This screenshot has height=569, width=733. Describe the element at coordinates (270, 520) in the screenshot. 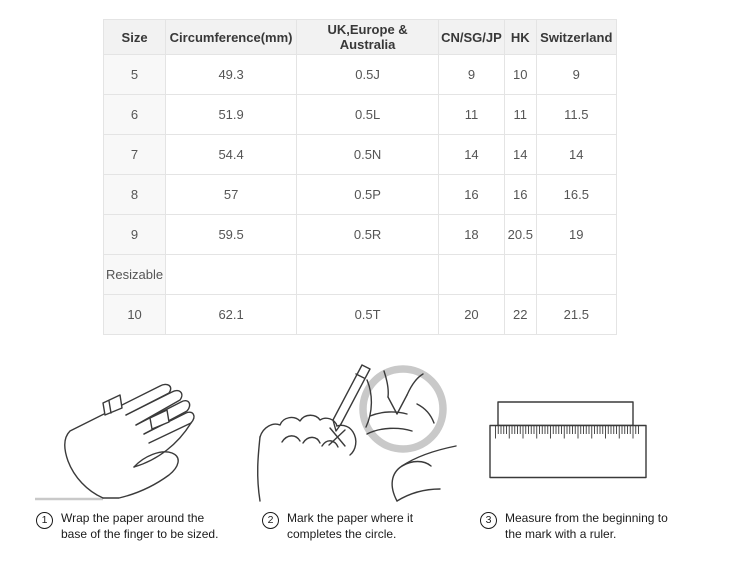

I see `step-2-number-badge: 2` at that location.